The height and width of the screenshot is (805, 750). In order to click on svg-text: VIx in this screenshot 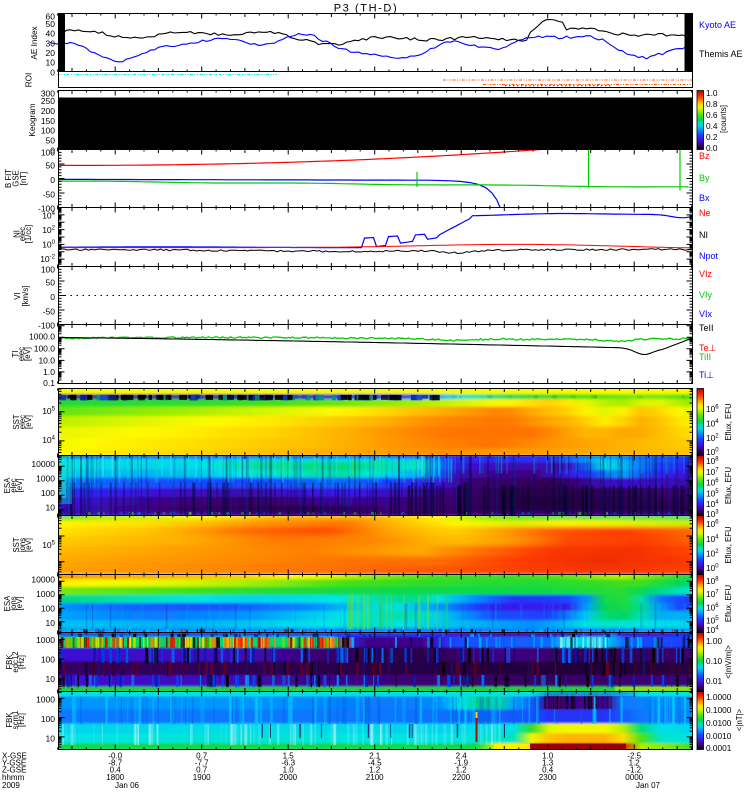, I will do `click(706, 314)`.